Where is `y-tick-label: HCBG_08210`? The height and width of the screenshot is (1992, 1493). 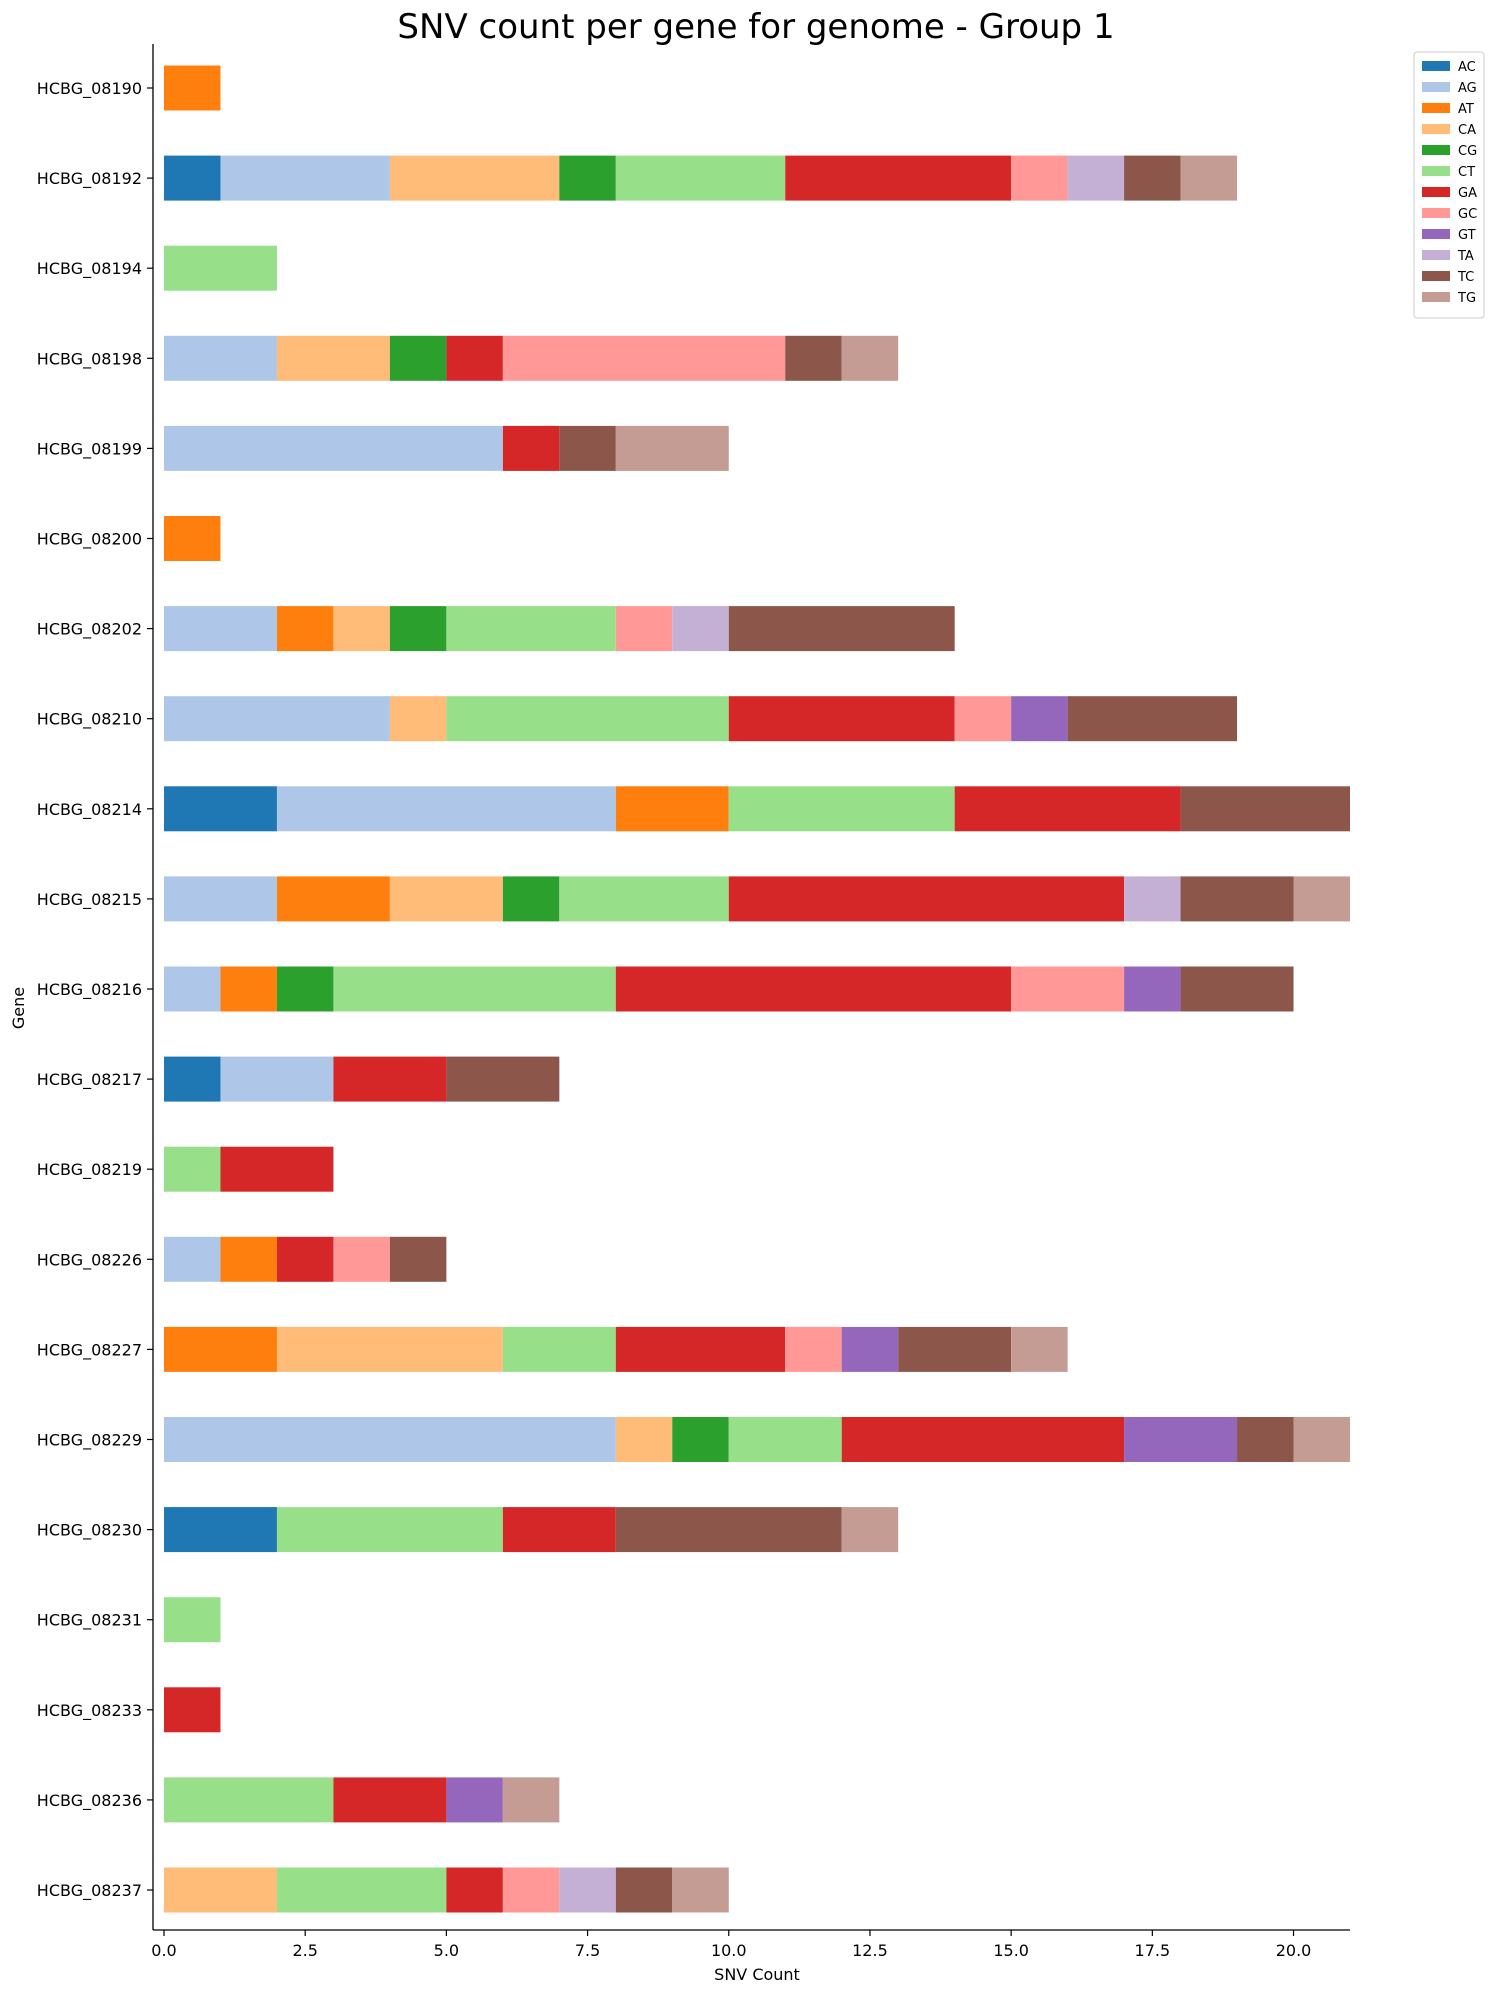 y-tick-label: HCBG_08210 is located at coordinates (89, 720).